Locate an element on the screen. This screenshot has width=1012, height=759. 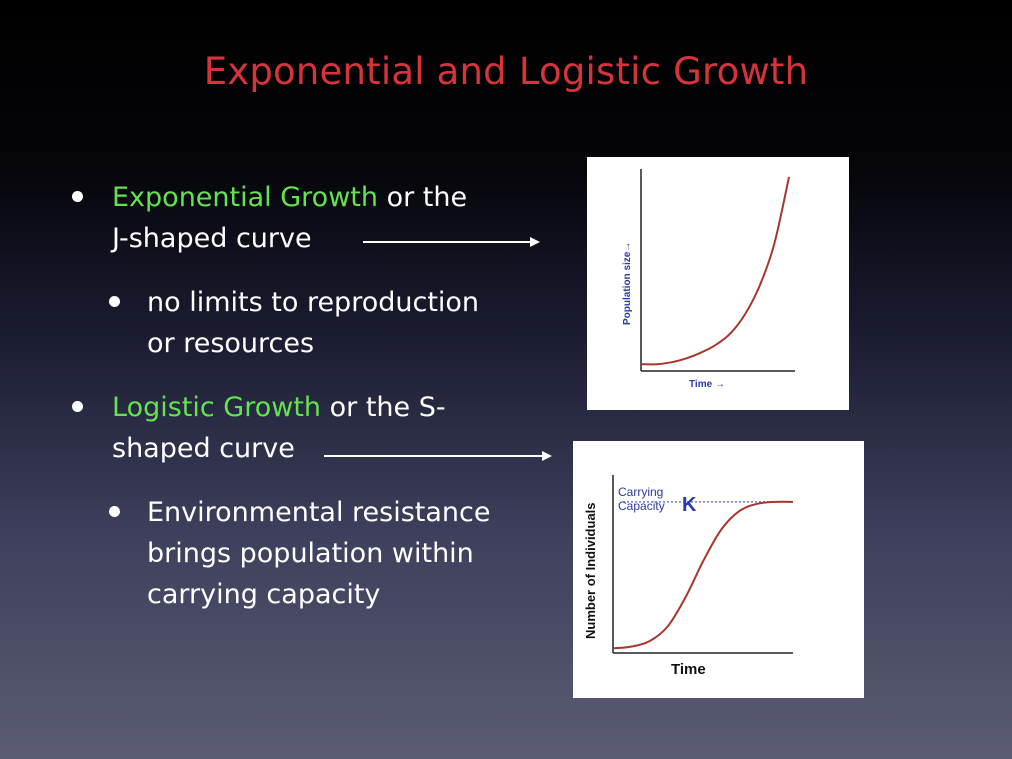
exponential-growth-term: Exponential Growth is located at coordinates (245, 197).